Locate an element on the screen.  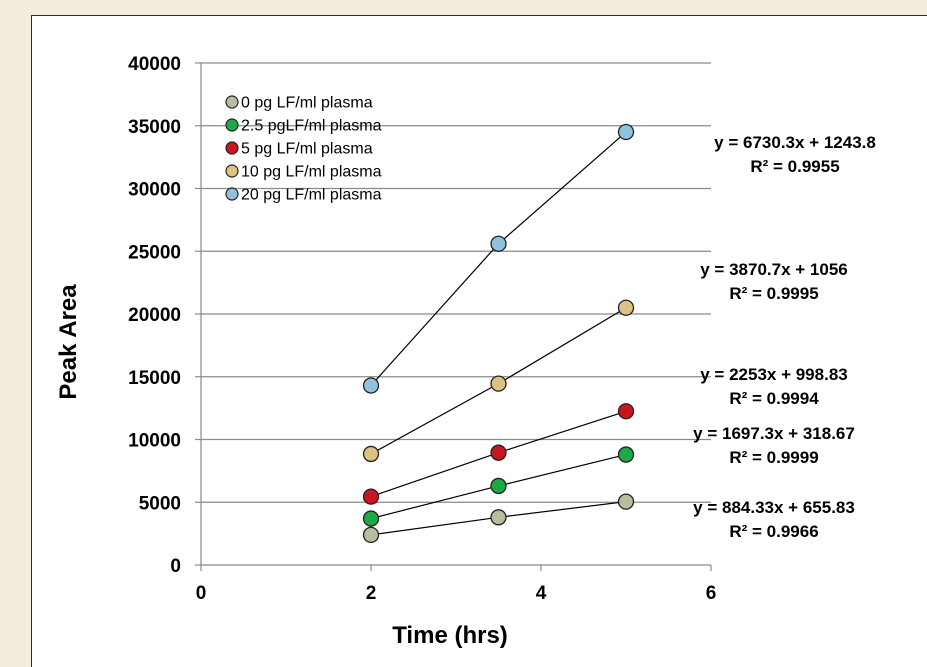
y-tick-label-0: 0 is located at coordinates (175, 566).